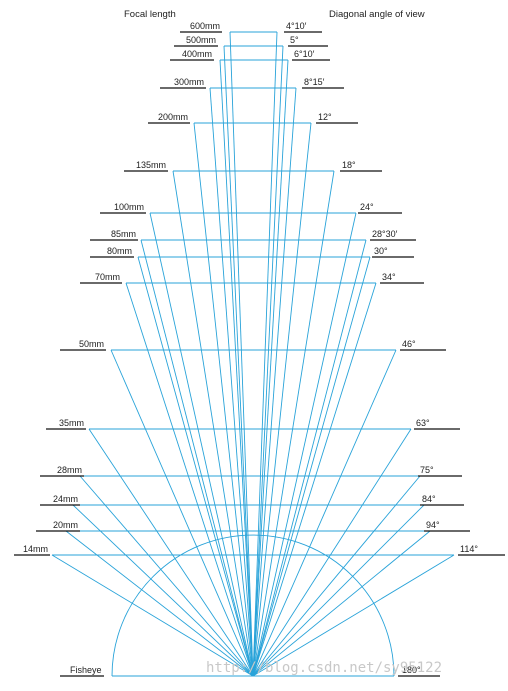 This screenshot has height=691, width=508. Describe the element at coordinates (151, 165) in the screenshot. I see `focal-label-135mm: 135mm` at that location.